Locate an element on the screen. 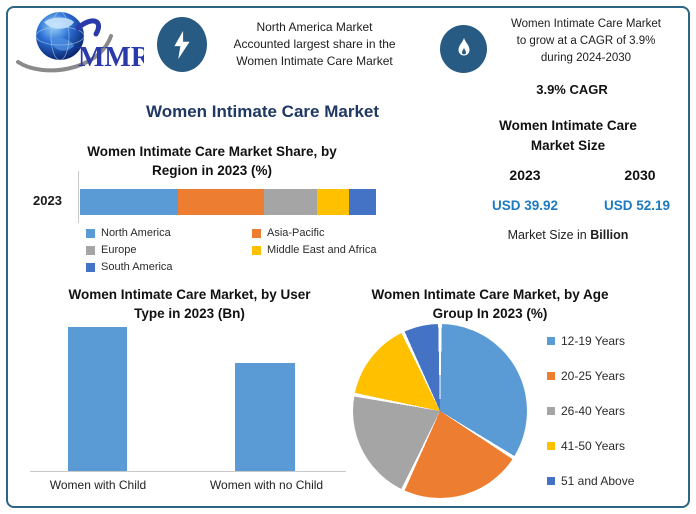 This screenshot has height=514, width=696. age-group-pie is located at coordinates (440, 411).